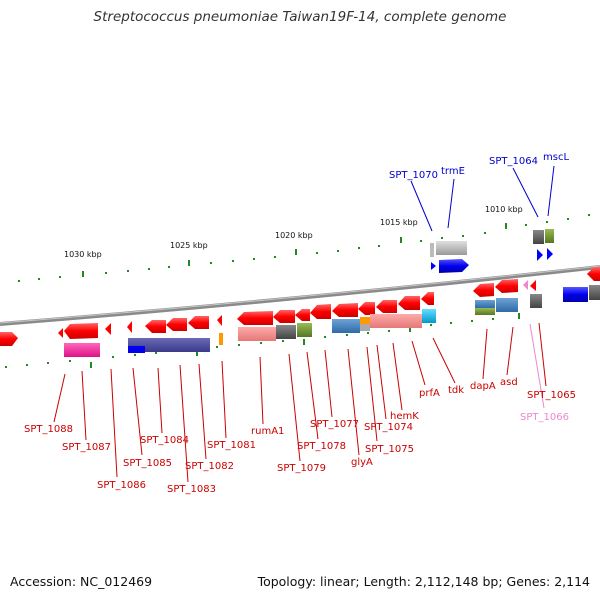  I want to click on accession-text: Accession: NC_012469, so click(81, 581).